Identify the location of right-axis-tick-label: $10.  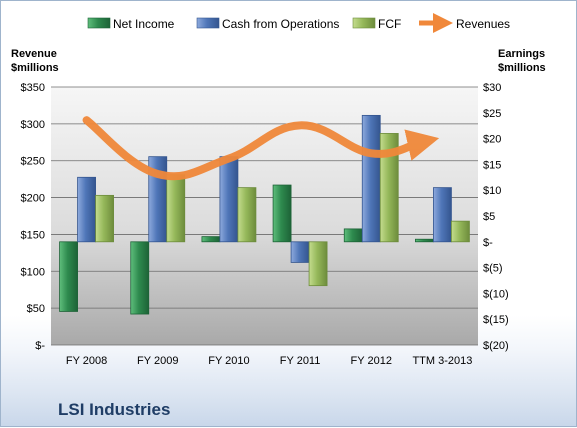
(492, 191).